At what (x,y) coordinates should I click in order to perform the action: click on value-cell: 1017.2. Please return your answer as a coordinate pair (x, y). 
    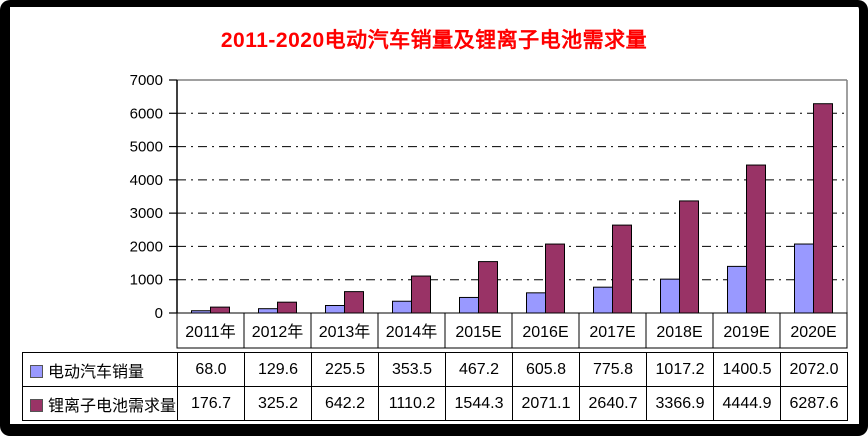
    Looking at the image, I should click on (680, 369).